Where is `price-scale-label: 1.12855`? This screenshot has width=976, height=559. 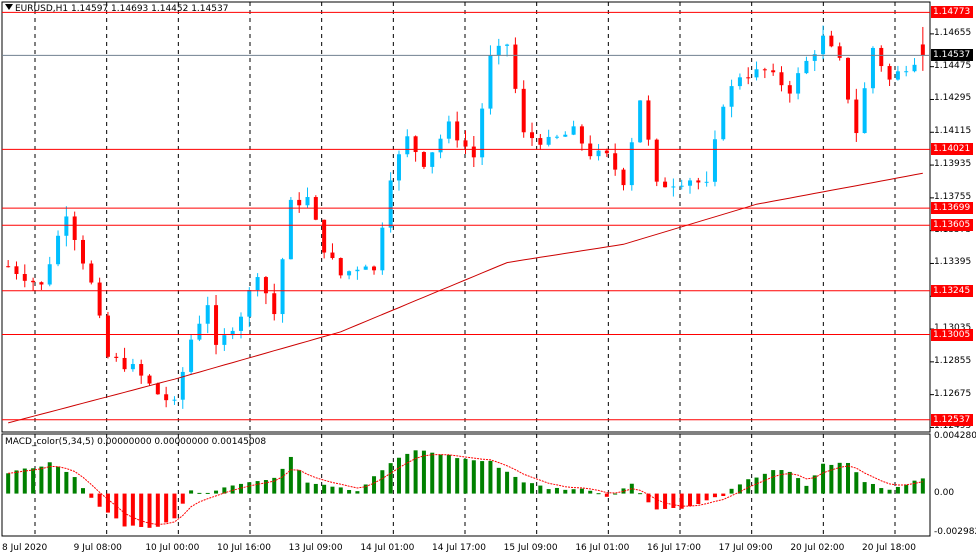
price-scale-label: 1.12855 is located at coordinates (953, 360).